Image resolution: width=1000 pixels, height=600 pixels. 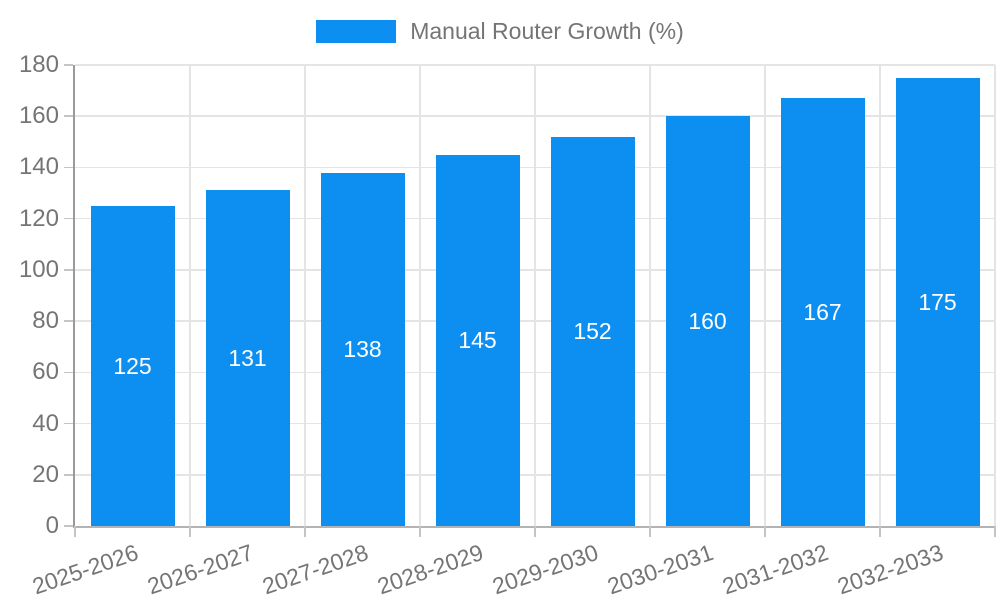 I want to click on y-axis-tick-label: 140, so click(x=38, y=167).